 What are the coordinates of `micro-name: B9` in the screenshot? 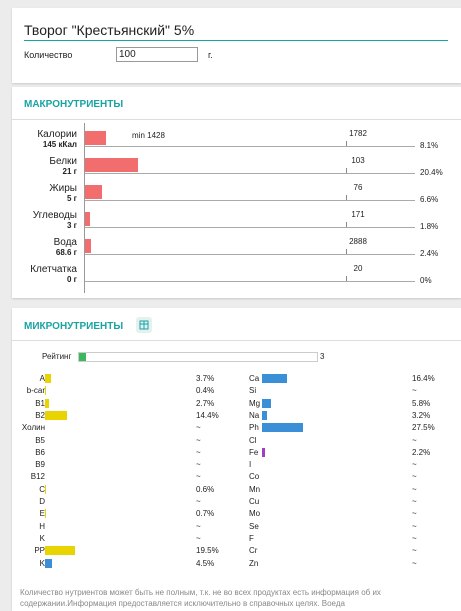 It's located at (40, 465).